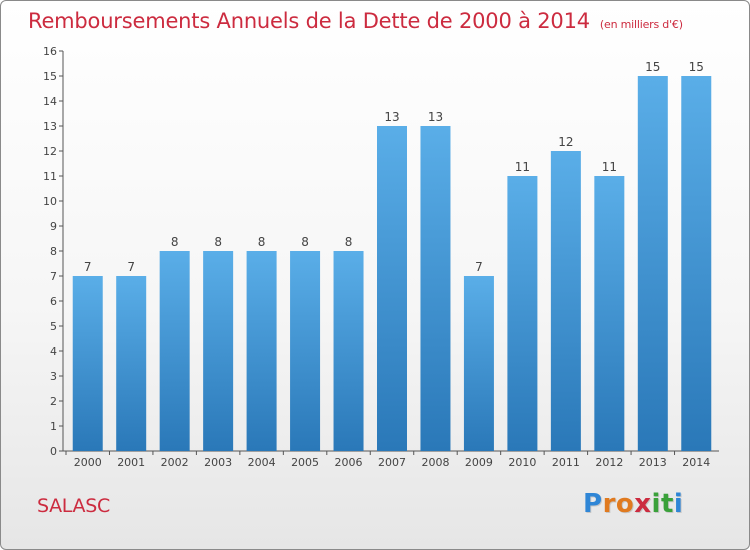  Describe the element at coordinates (348, 351) in the screenshot. I see `bar-2006` at that location.